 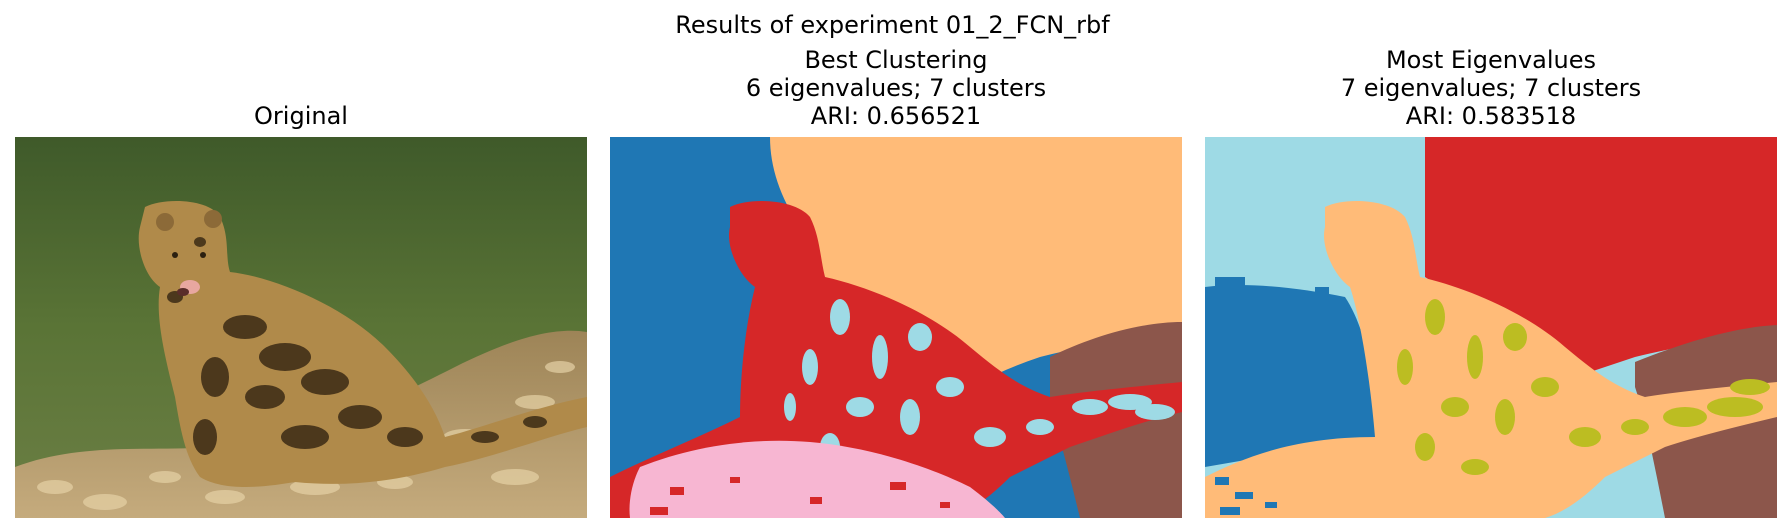 I want to click on segment-pink, so click(x=817, y=479).